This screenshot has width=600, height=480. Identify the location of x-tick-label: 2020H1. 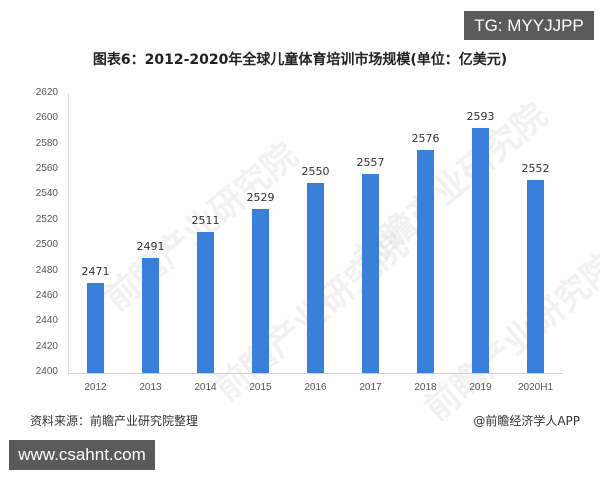
(535, 387).